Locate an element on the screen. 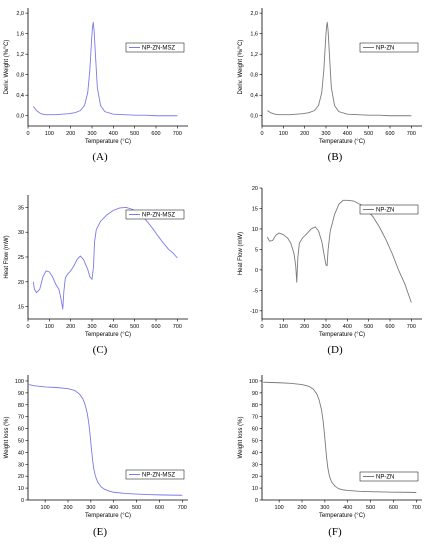  y-tick-label: 10 is located at coordinates (255, 489).